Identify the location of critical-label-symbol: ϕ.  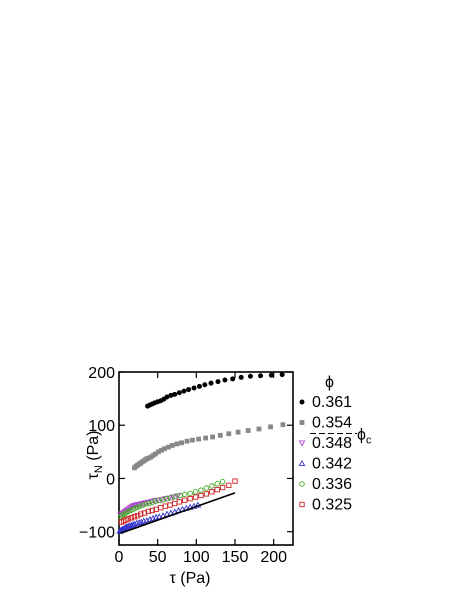
(361, 435).